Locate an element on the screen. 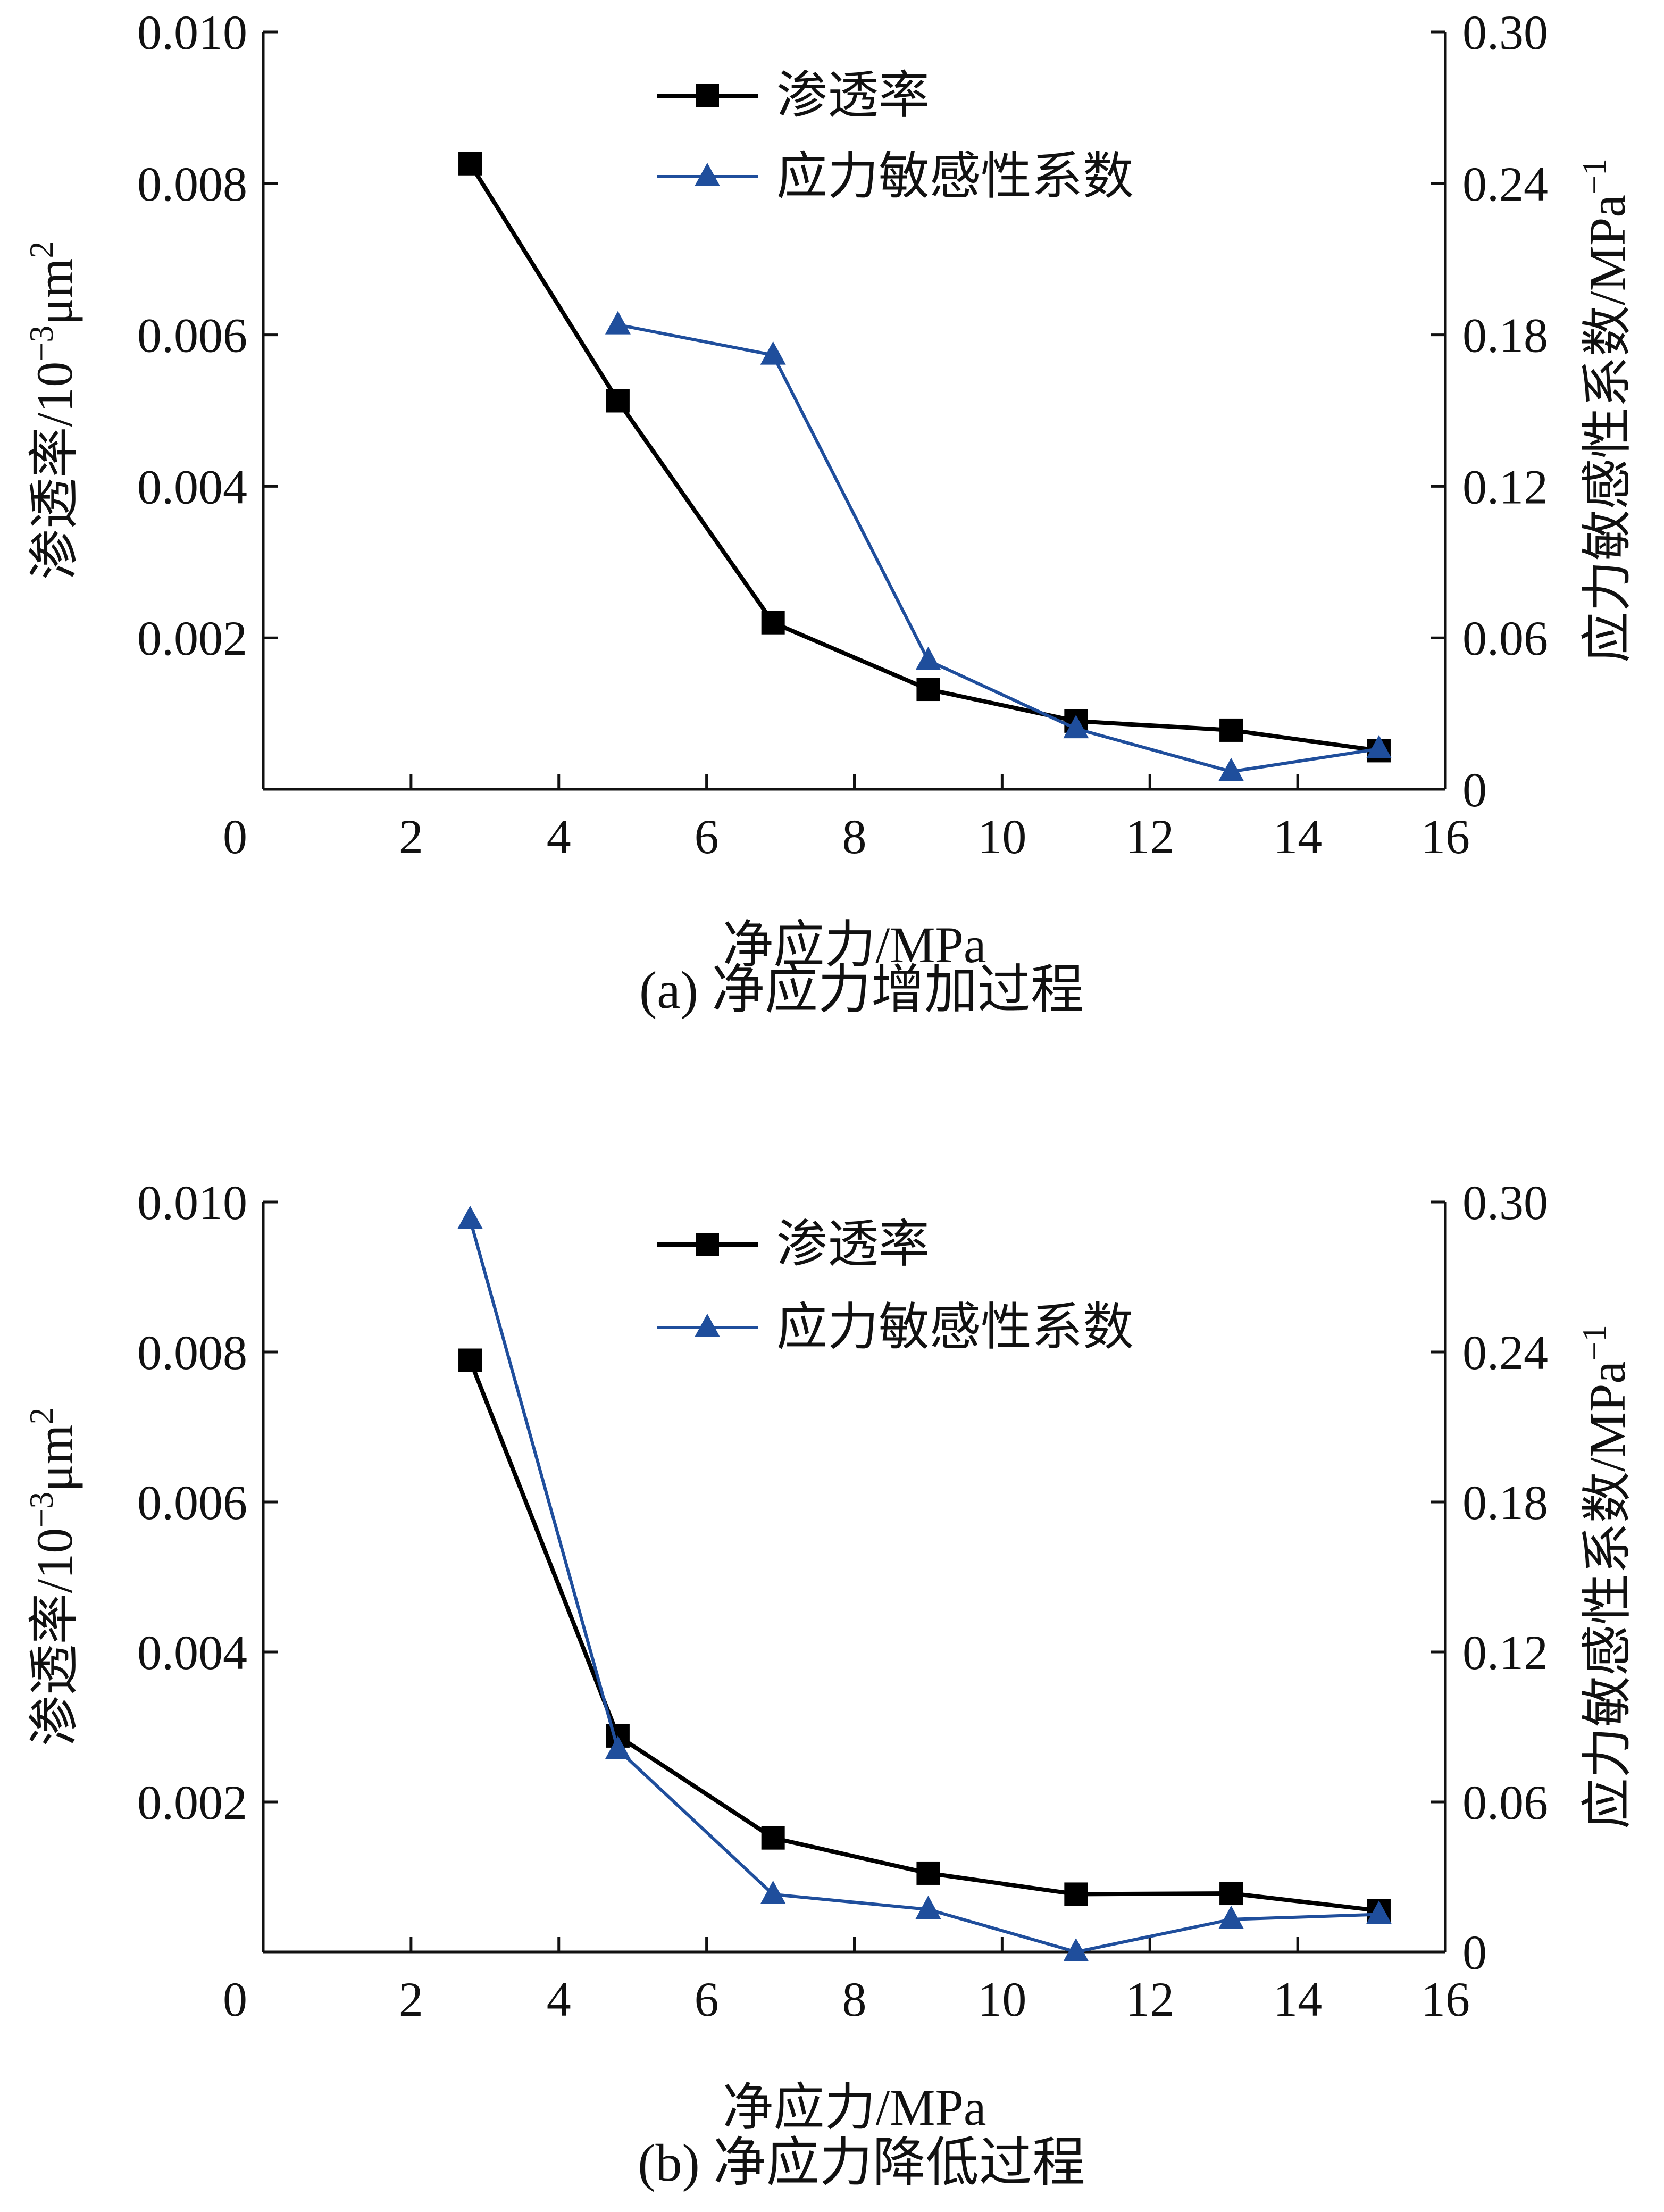  series-line is located at coordinates (998, 548).